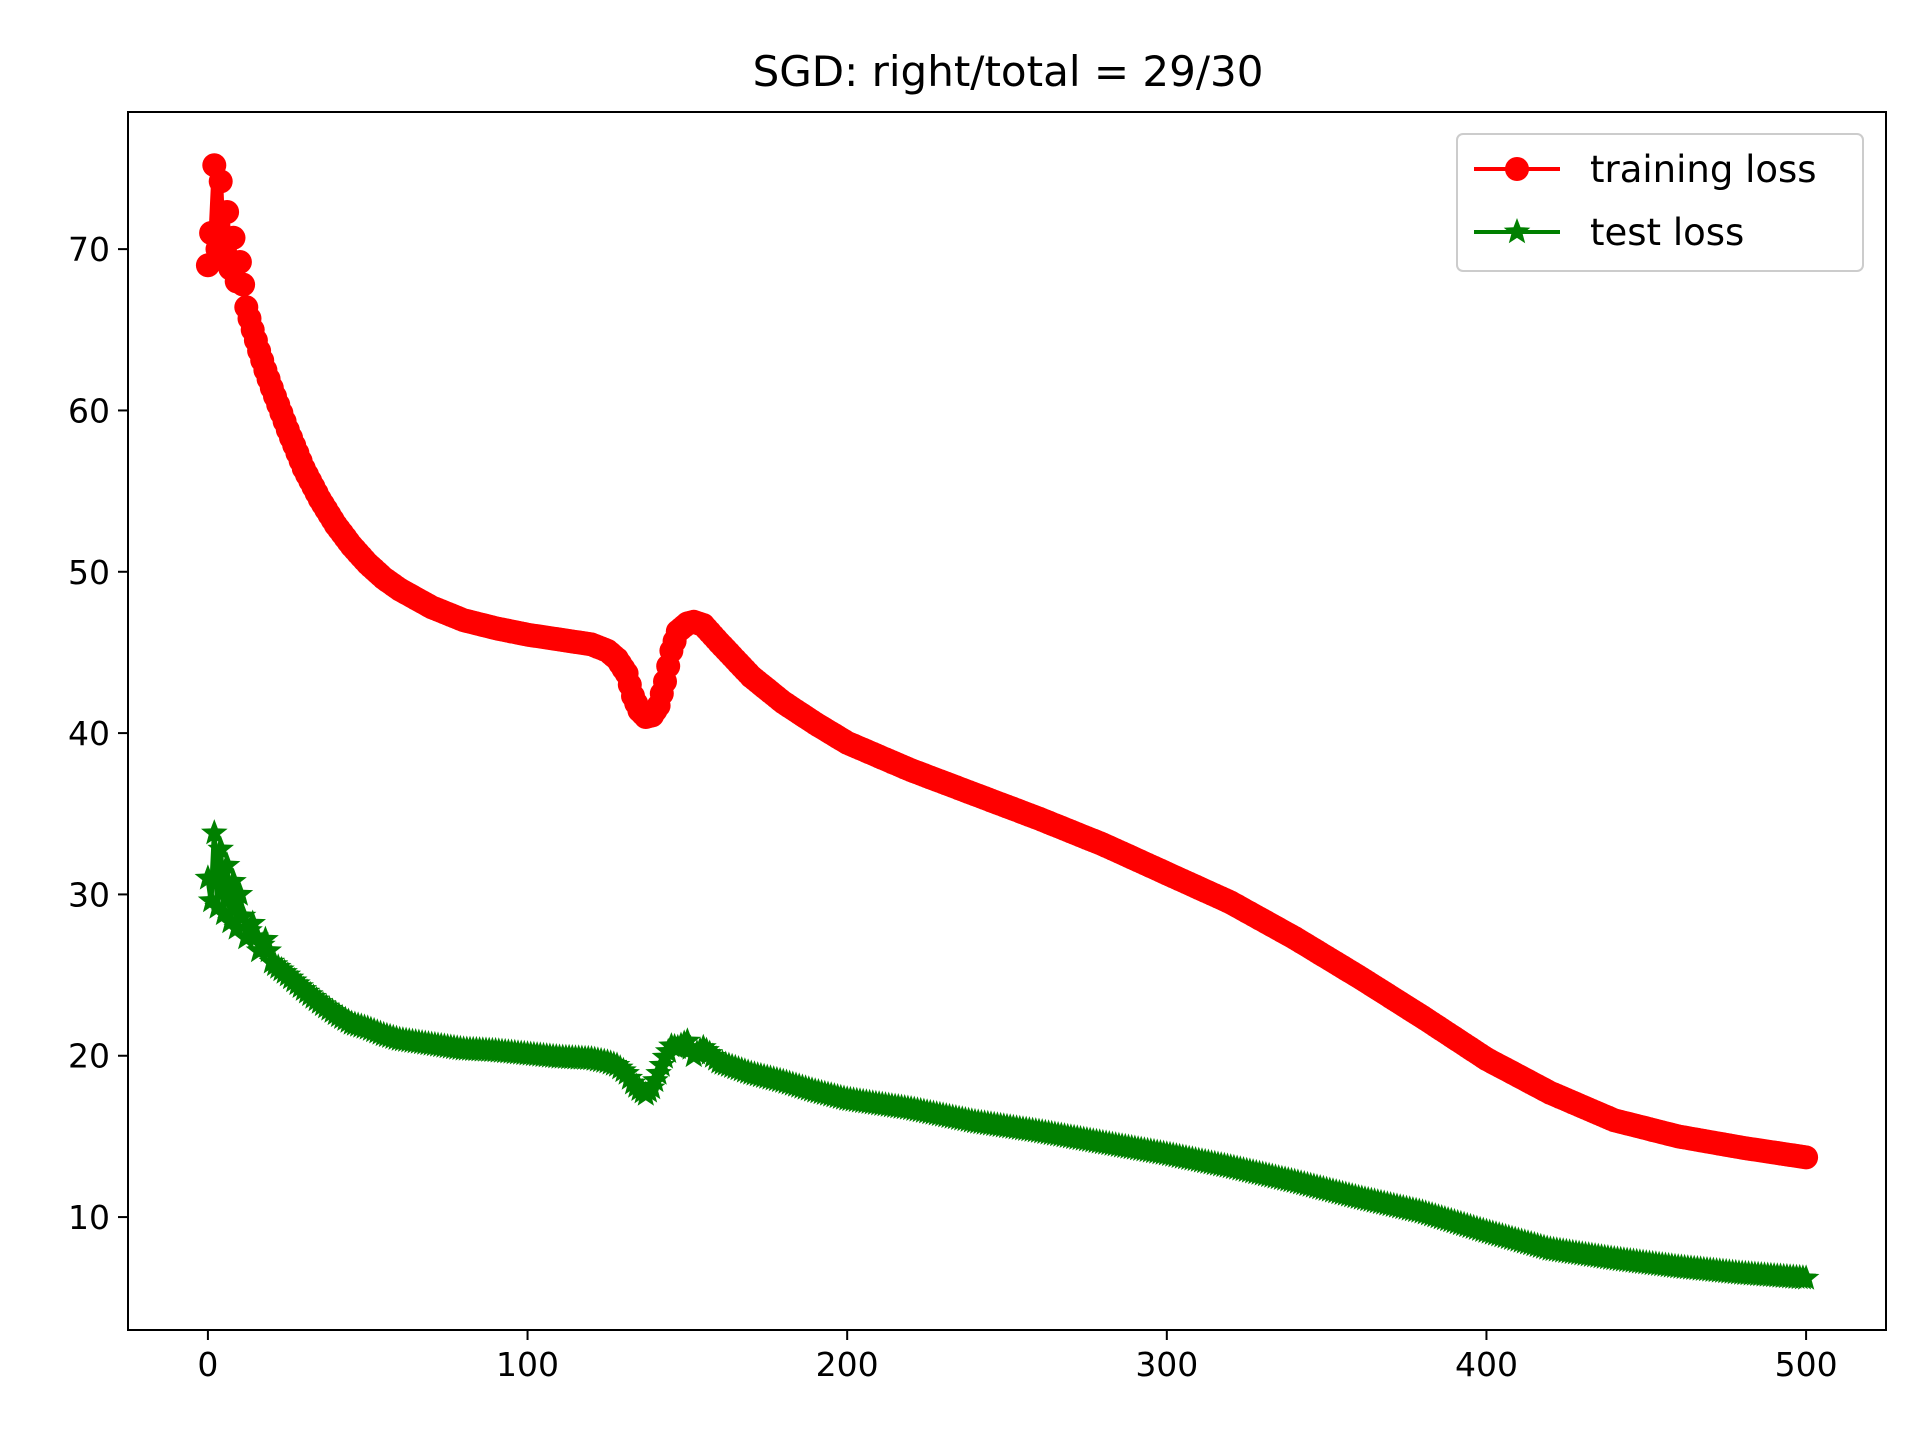 The width and height of the screenshot is (1920, 1440). Describe the element at coordinates (1703, 169) in the screenshot. I see `legend-label-training: training loss` at that location.